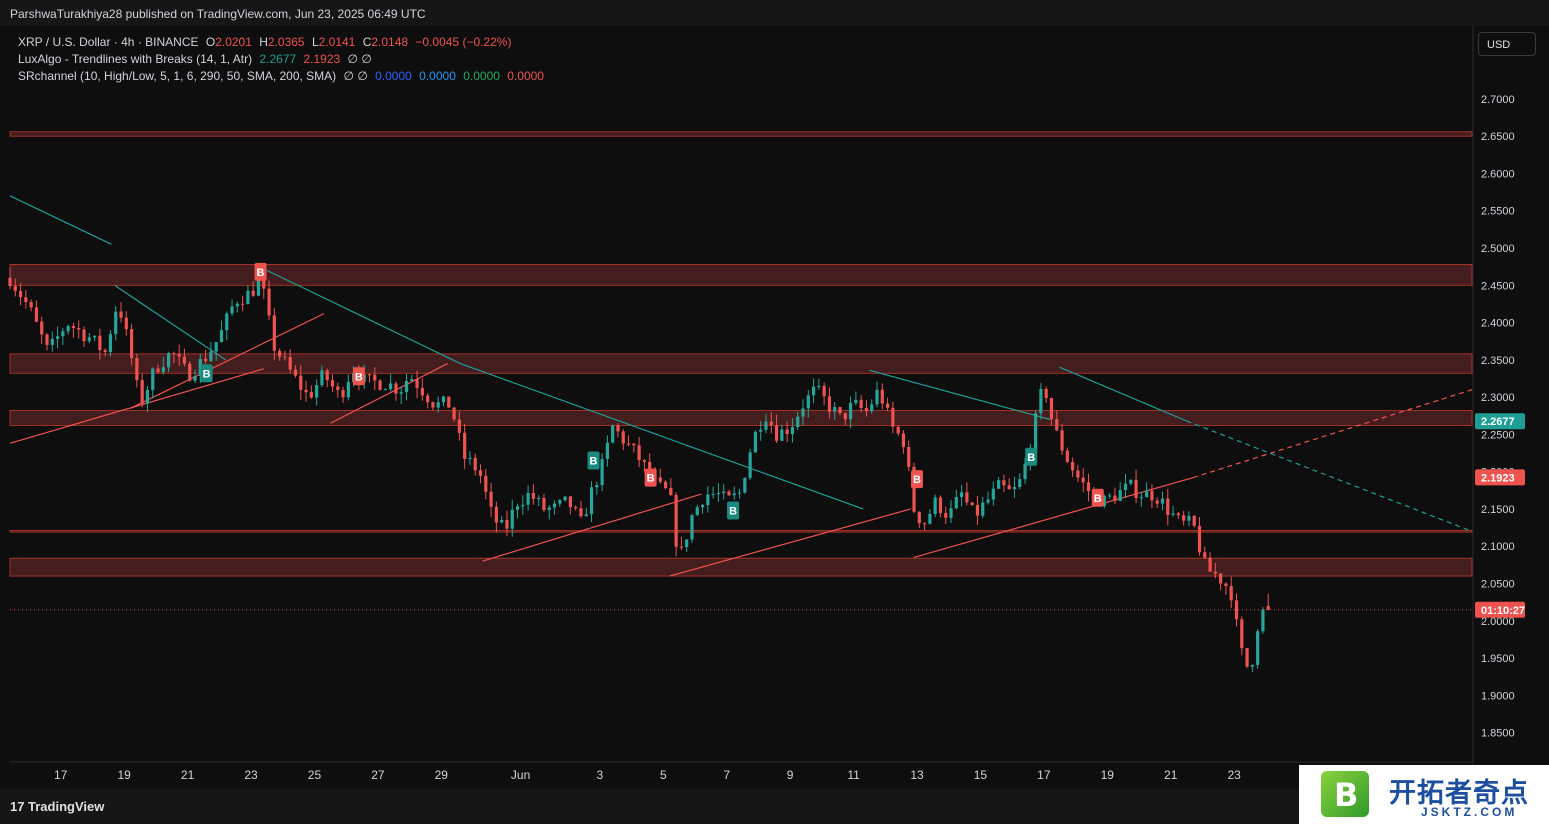  Describe the element at coordinates (286, 42) in the screenshot. I see `high-value: 2.0365` at that location.